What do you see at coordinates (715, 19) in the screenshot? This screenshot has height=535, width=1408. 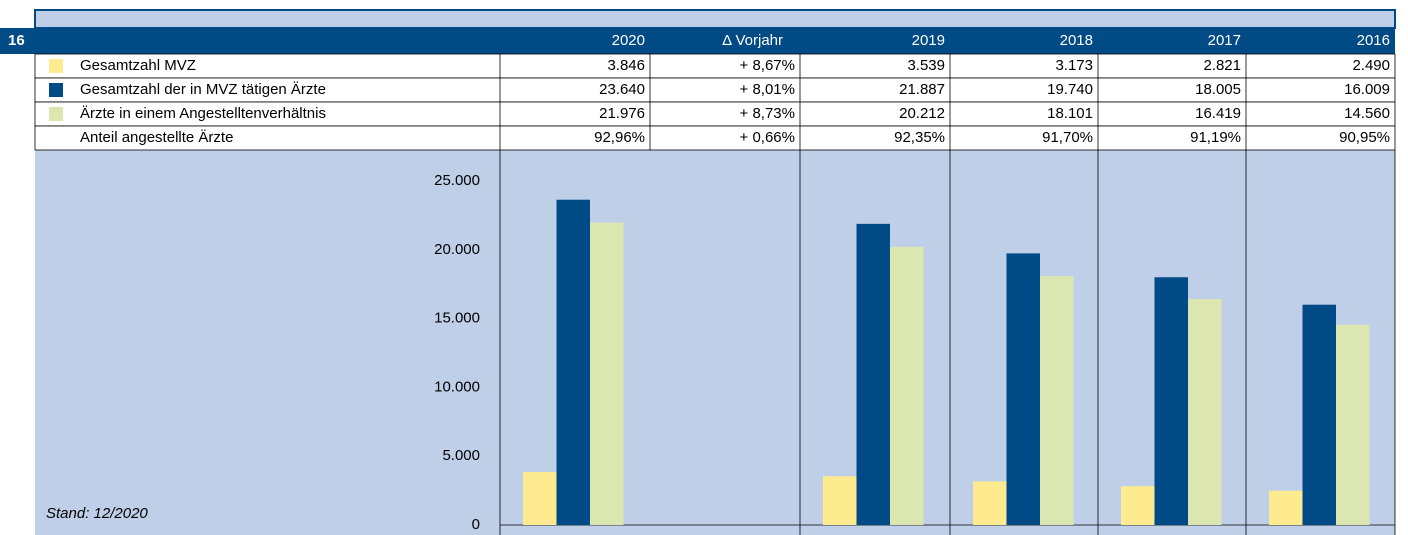 I see `top-band` at bounding box center [715, 19].